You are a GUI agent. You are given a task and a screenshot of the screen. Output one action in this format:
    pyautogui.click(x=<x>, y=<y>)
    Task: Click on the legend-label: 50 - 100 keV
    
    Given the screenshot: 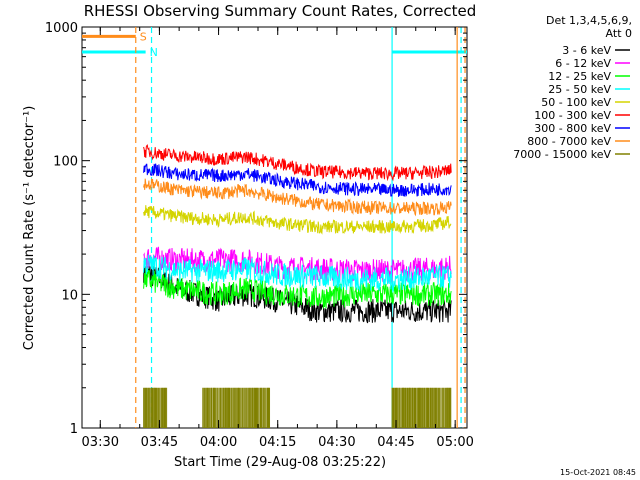 What is the action you would take?
    pyautogui.click(x=576, y=102)
    